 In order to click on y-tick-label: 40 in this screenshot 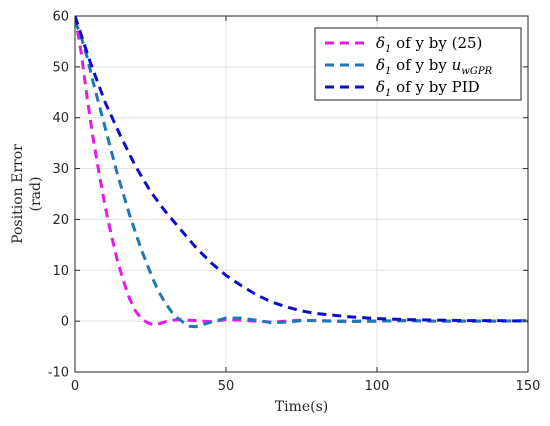, I will do `click(60, 118)`.